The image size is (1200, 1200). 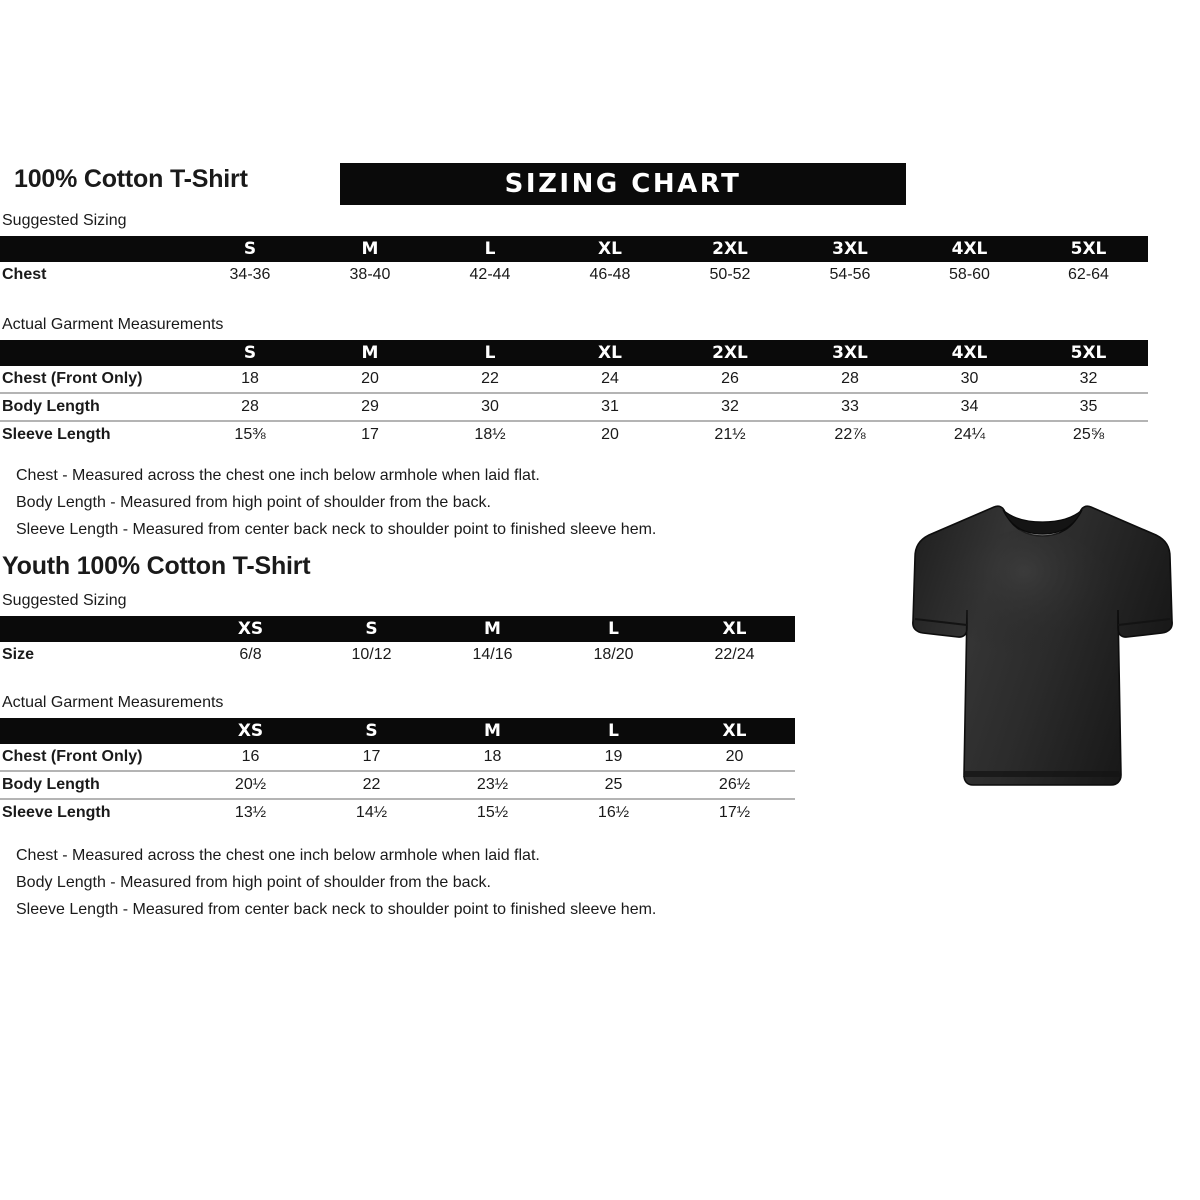 I want to click on table-cell: 16½, so click(x=613, y=812).